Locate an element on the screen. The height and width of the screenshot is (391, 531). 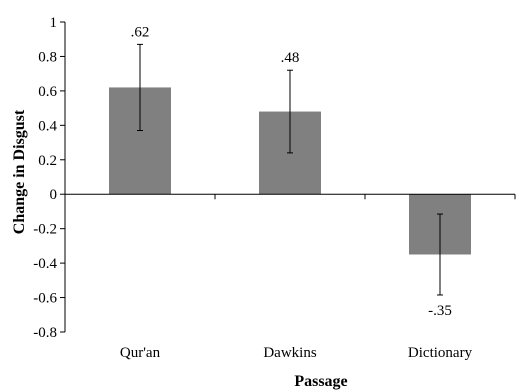
data-label: .62 is located at coordinates (140, 32).